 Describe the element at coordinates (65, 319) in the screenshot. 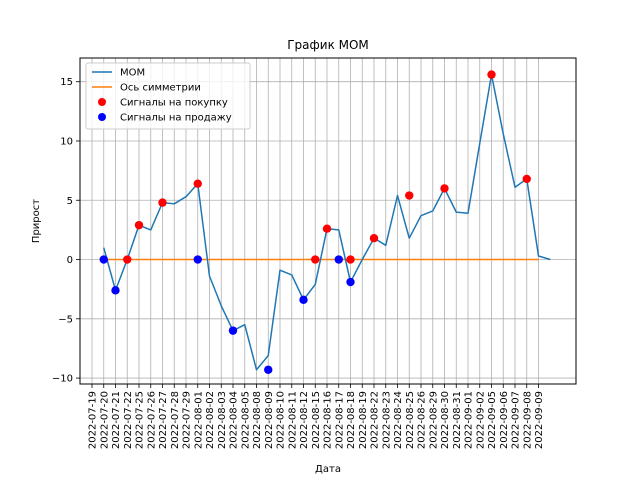

I see `y-tick-label: −5` at that location.